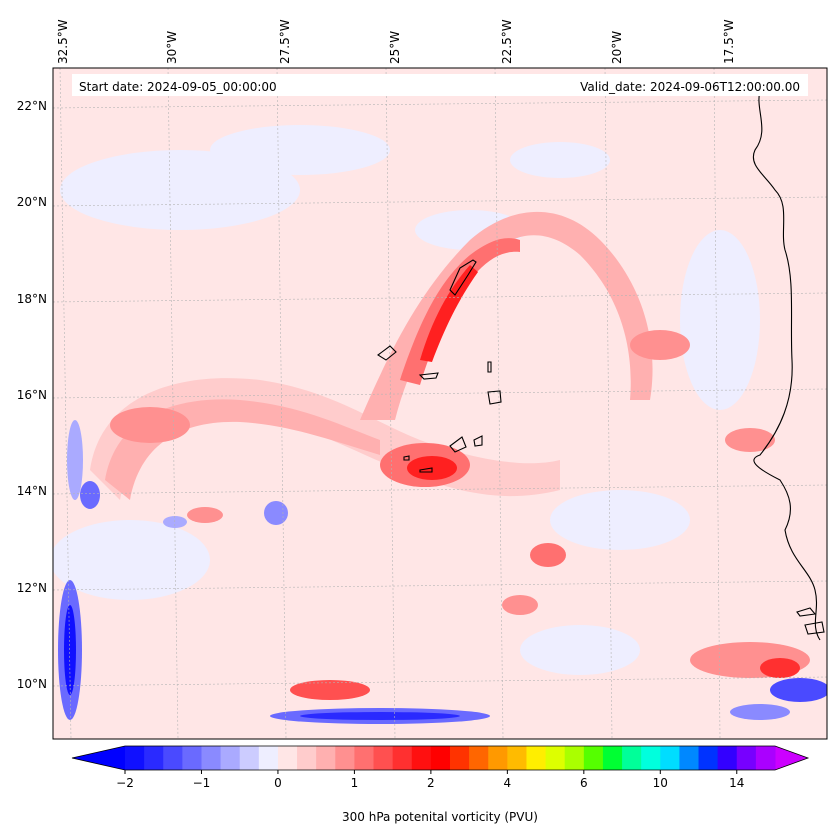  I want to click on pv-negative-band-core, so click(380, 716).